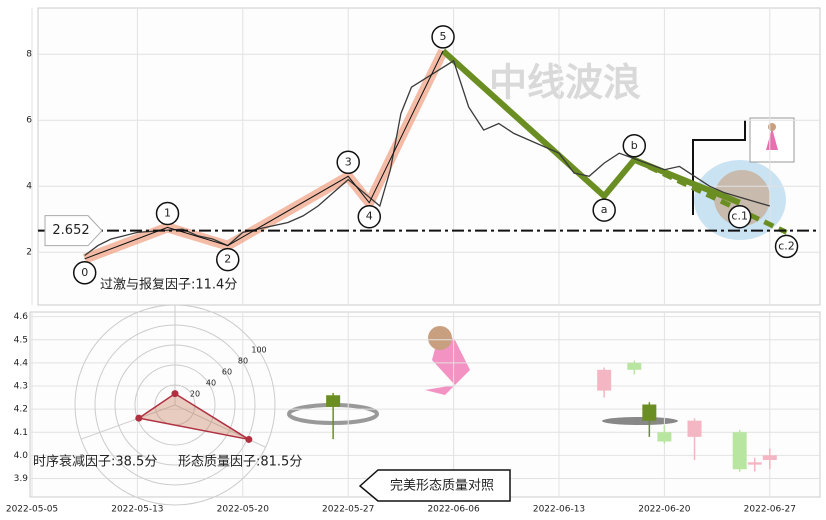  What do you see at coordinates (591, 127) in the screenshot?
I see `corrective-line` at bounding box center [591, 127].